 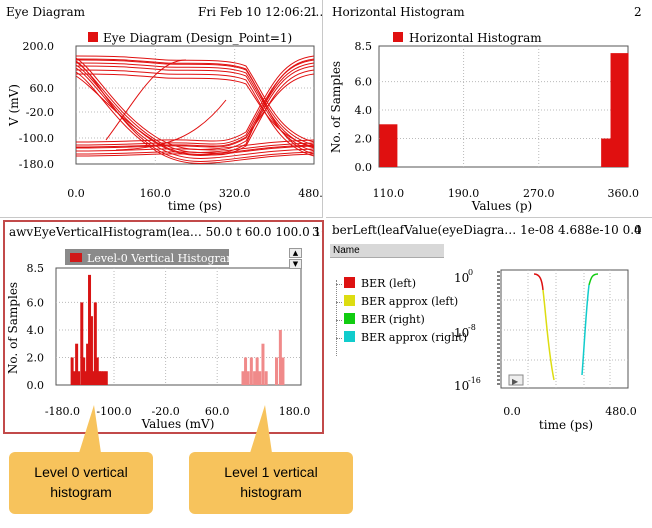 I want to click on callout-text: Level 0 vertical histogram, so click(x=81, y=482).